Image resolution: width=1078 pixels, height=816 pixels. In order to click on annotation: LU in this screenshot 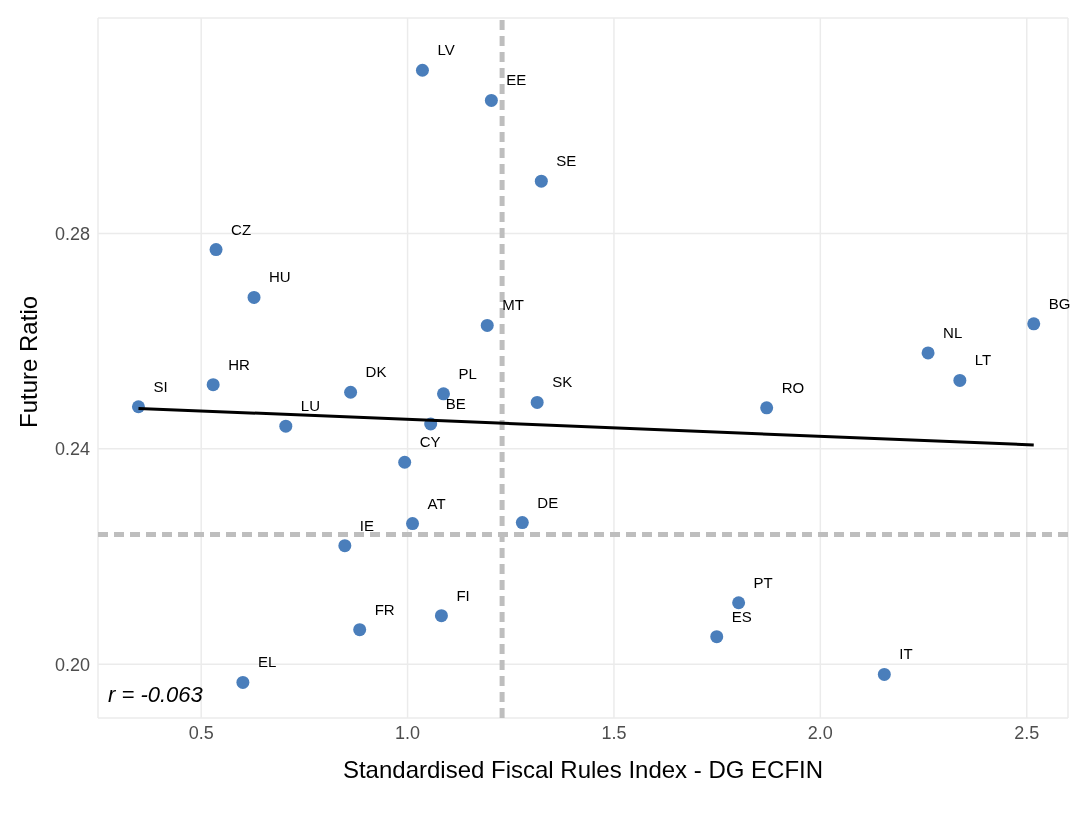, I will do `click(310, 406)`.